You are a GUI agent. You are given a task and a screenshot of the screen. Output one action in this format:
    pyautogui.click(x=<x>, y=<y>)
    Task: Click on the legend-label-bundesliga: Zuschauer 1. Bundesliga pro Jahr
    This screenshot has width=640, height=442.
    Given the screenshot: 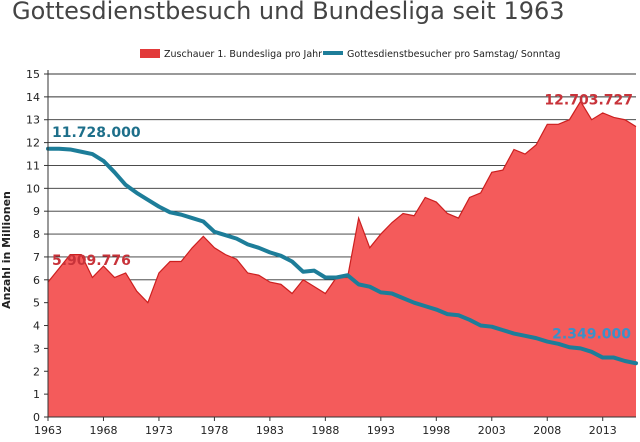 What is the action you would take?
    pyautogui.click(x=243, y=54)
    